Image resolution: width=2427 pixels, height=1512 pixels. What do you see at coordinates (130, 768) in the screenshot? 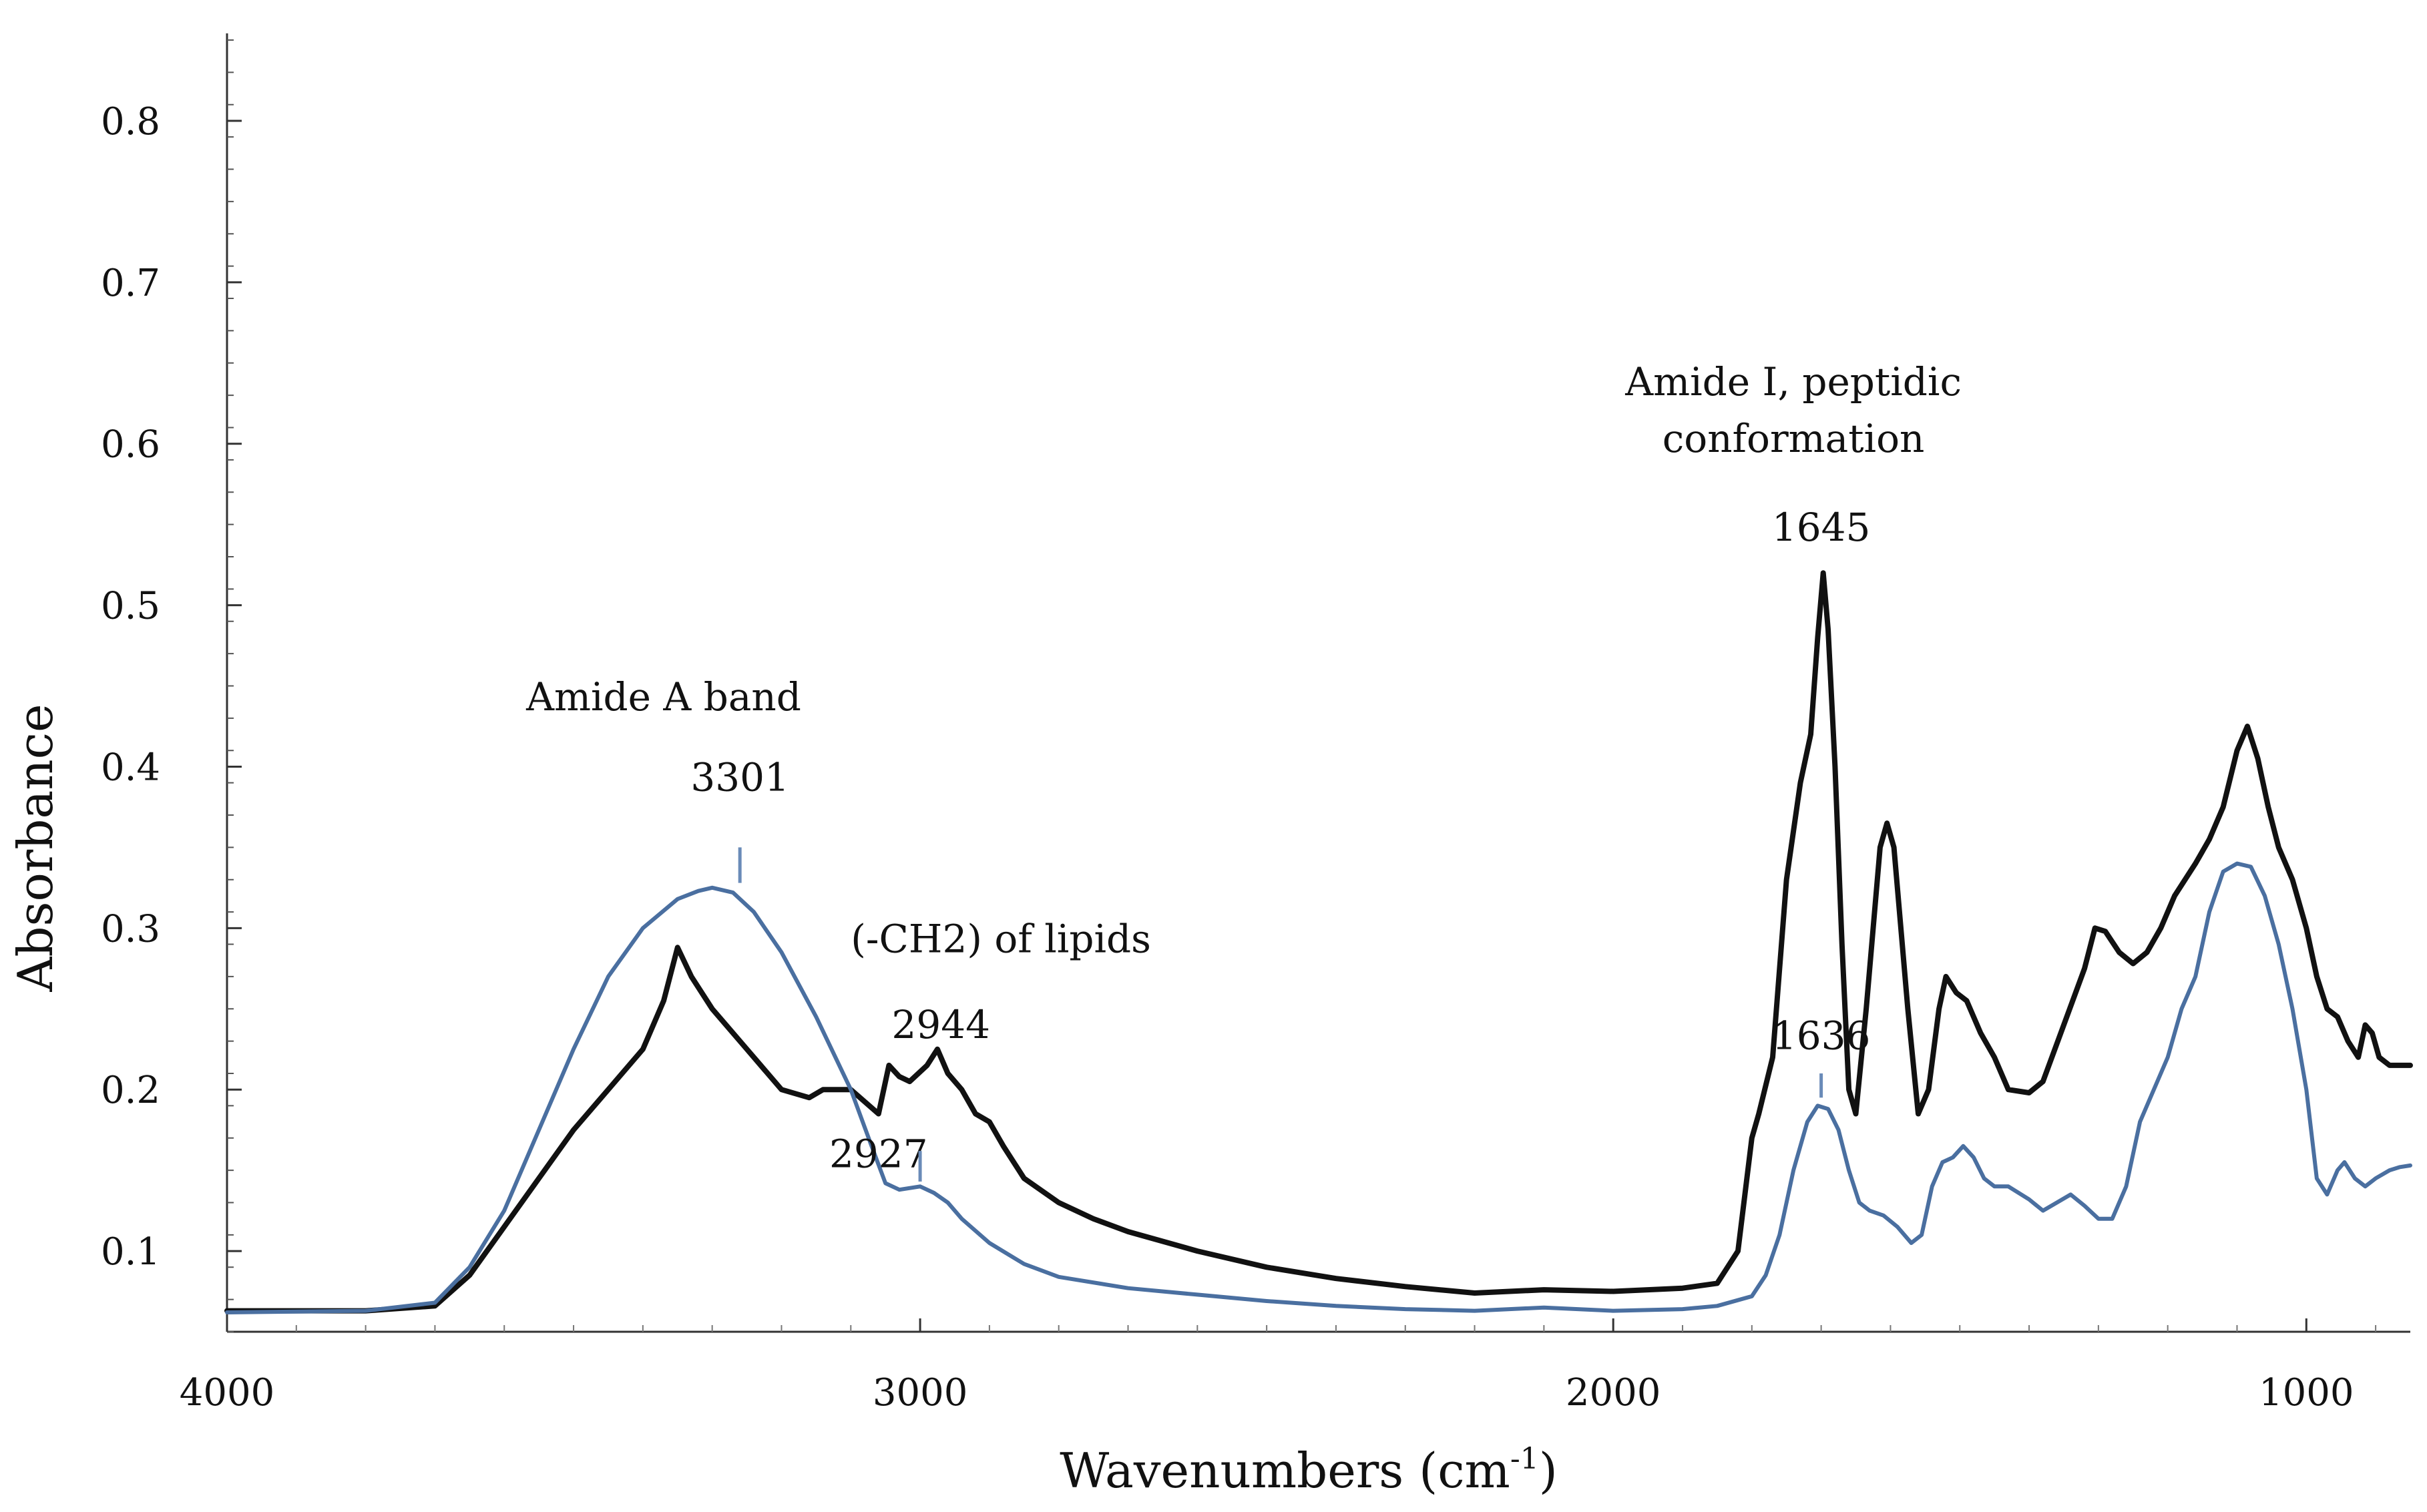
I see `y-tick-label: 0.4` at bounding box center [130, 768].